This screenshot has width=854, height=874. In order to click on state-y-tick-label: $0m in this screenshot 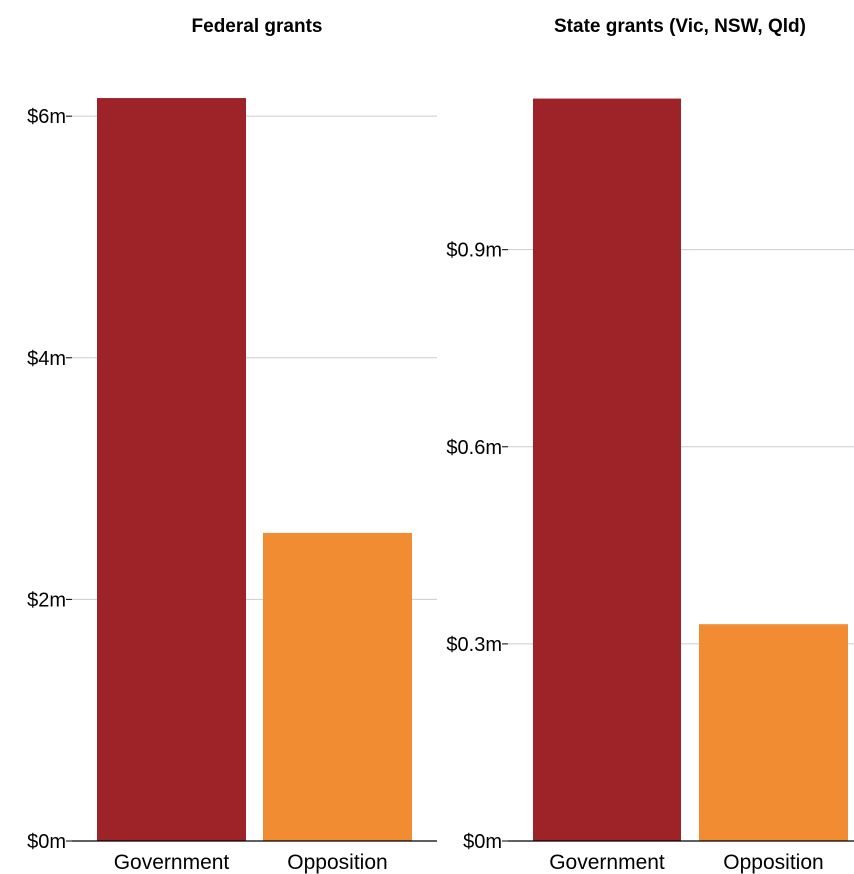, I will do `click(482, 842)`.